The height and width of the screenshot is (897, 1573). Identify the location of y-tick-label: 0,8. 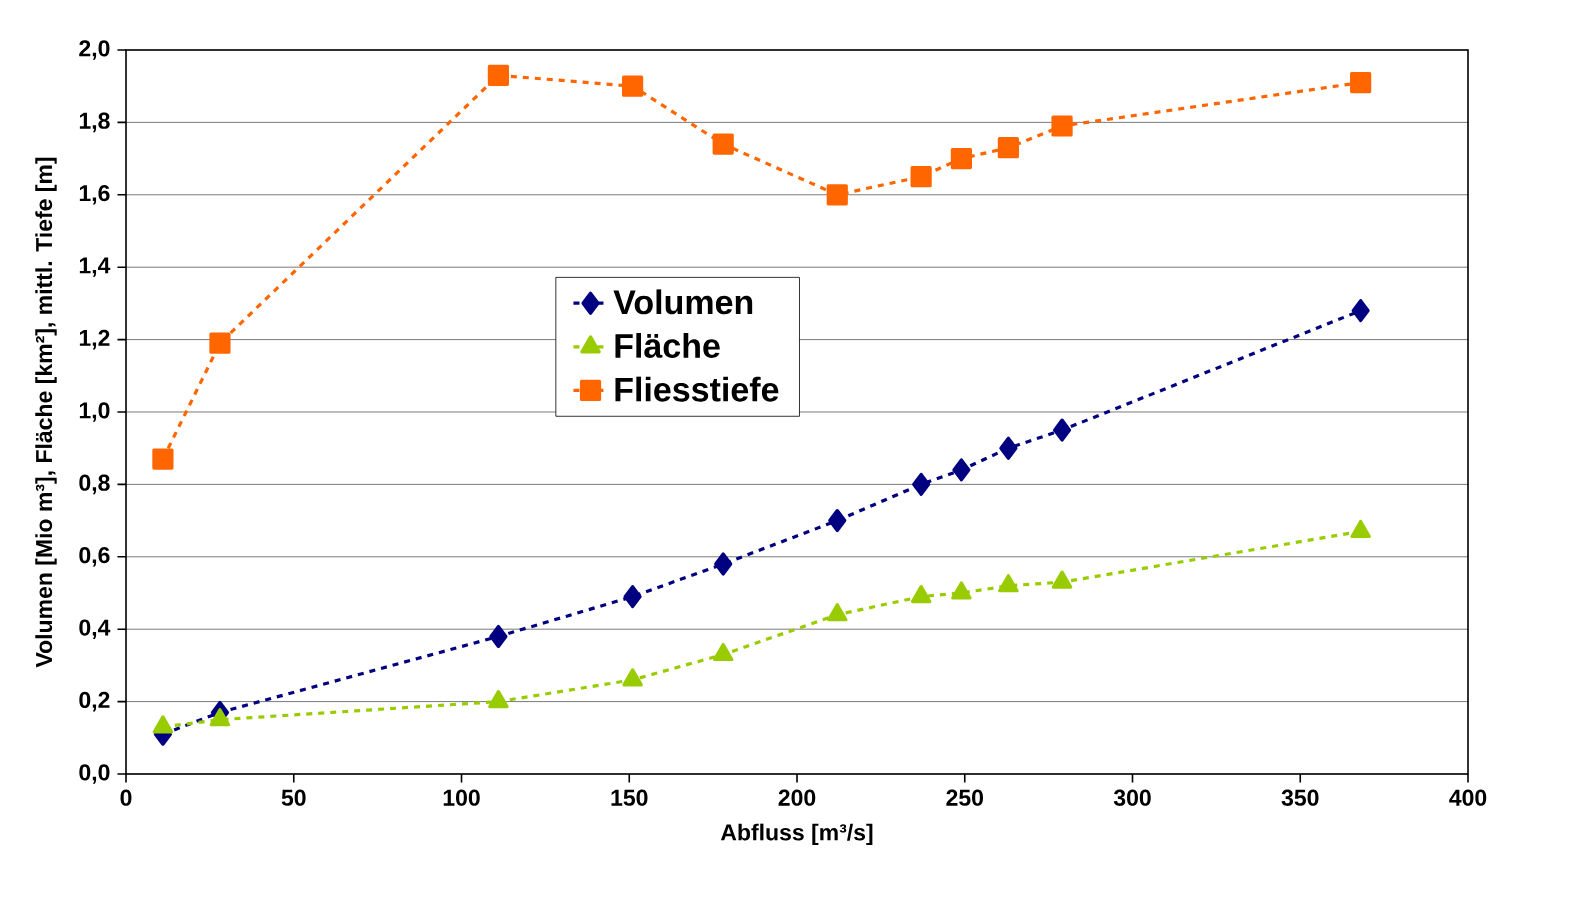
(94, 484).